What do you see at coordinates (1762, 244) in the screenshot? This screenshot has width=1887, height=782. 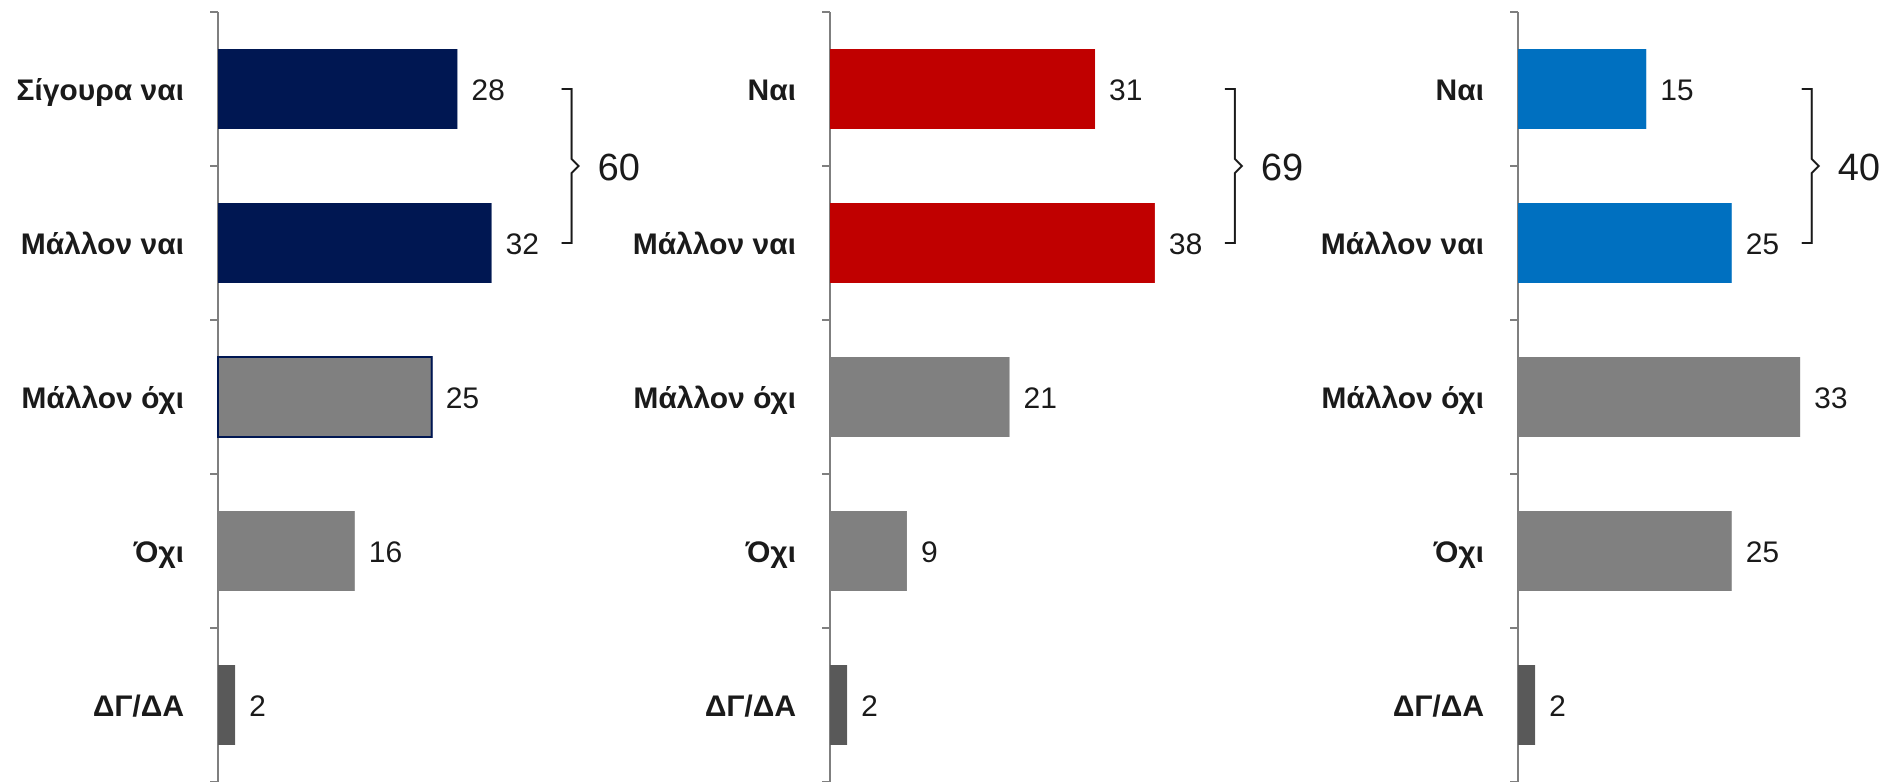 I see `panel3-value-label-2: 25` at bounding box center [1762, 244].